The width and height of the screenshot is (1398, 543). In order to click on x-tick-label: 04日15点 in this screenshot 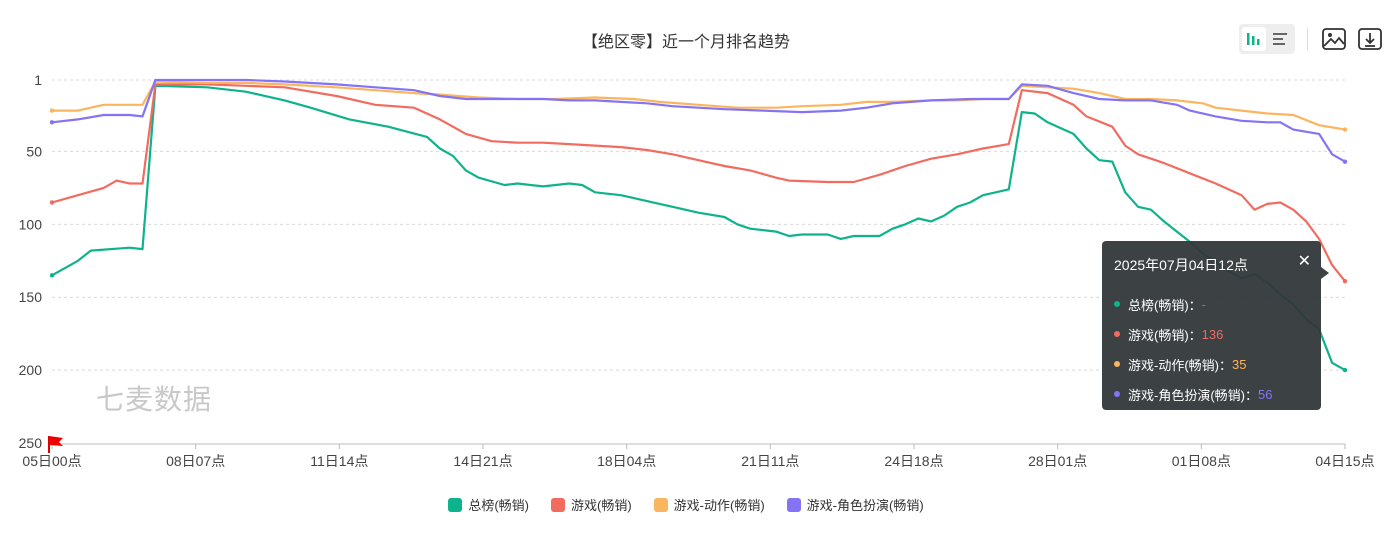, I will do `click(1344, 461)`.